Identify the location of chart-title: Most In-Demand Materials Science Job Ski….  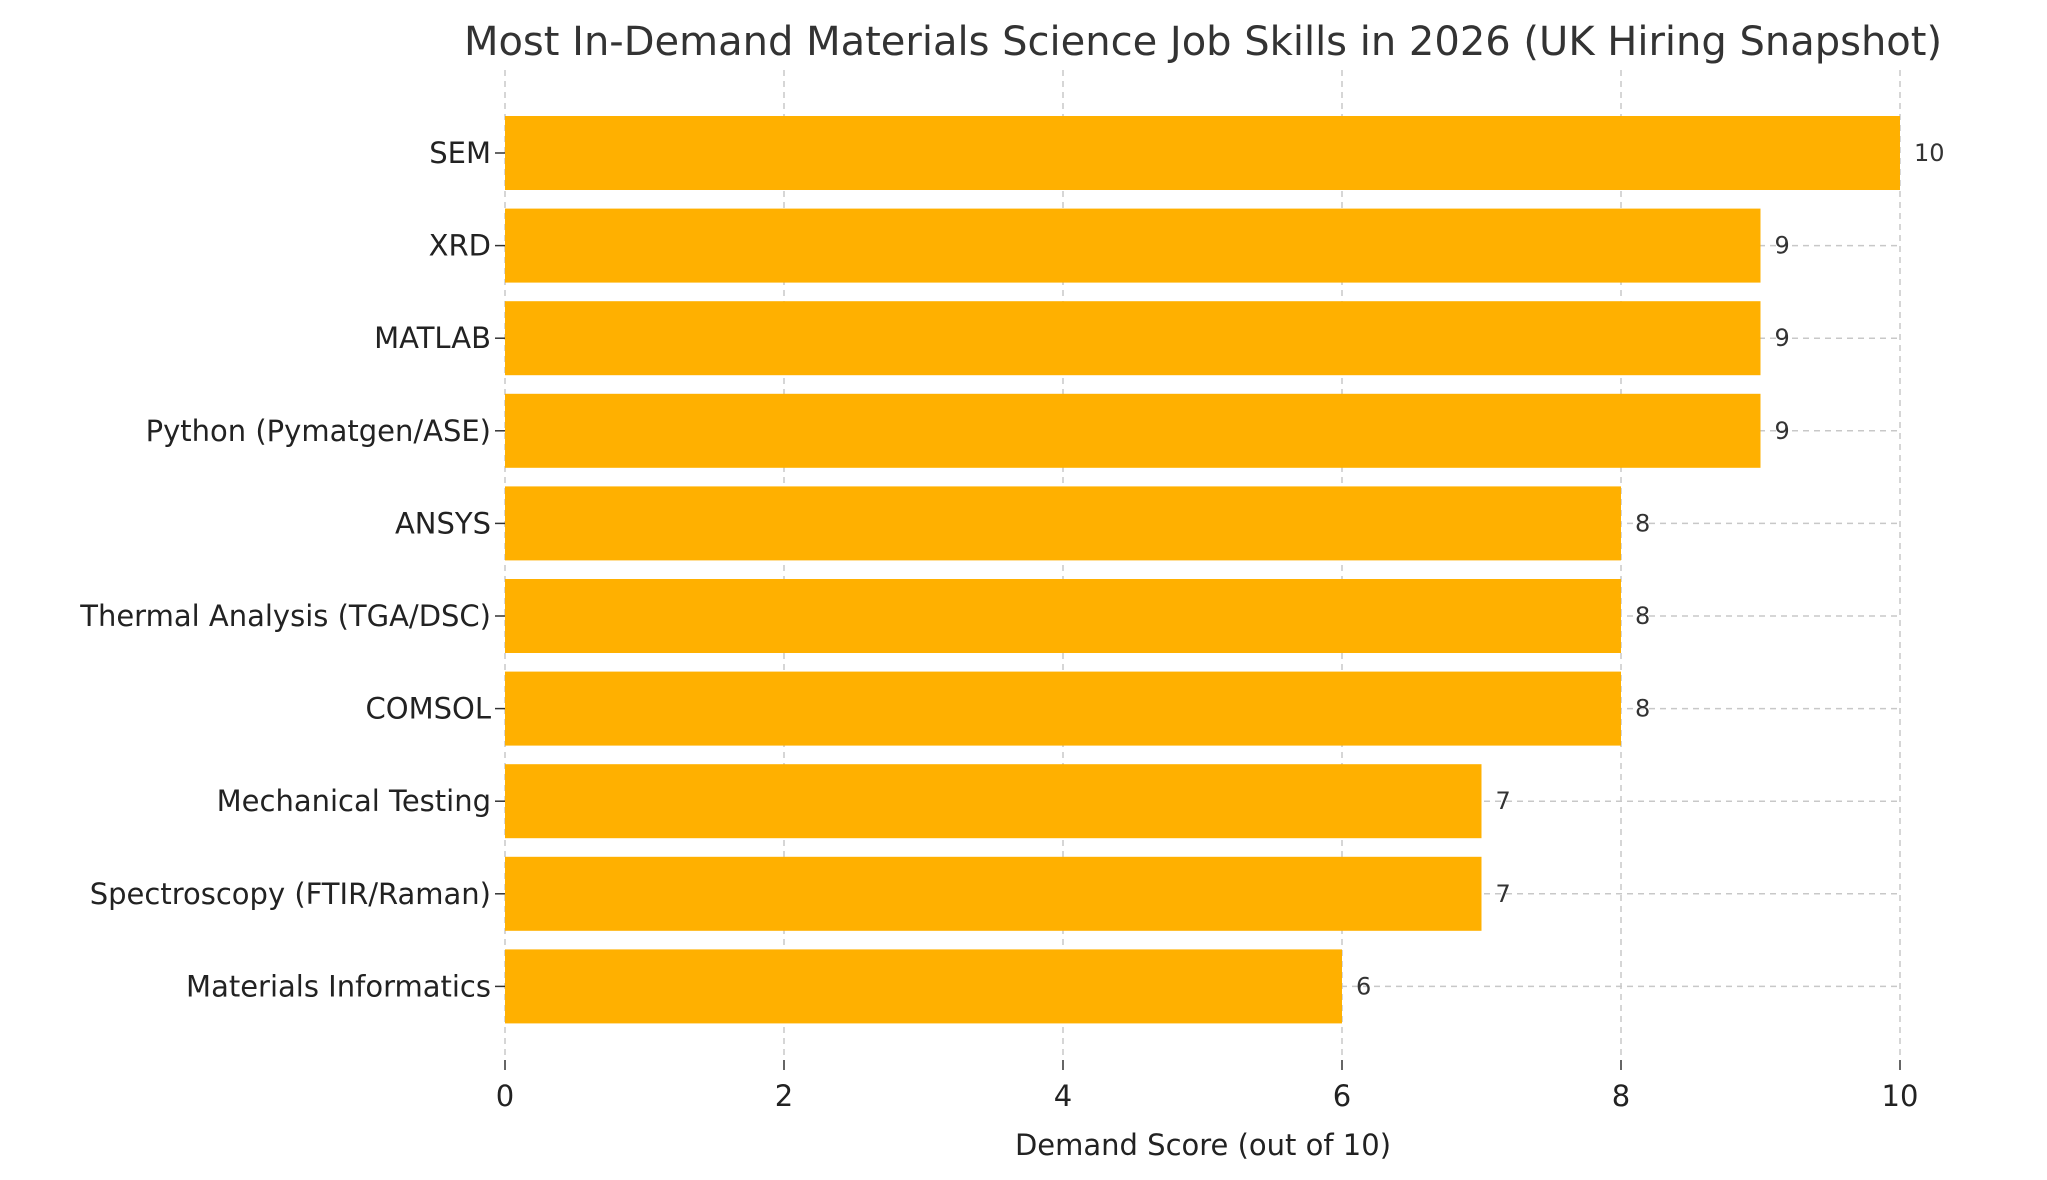
(1203, 42).